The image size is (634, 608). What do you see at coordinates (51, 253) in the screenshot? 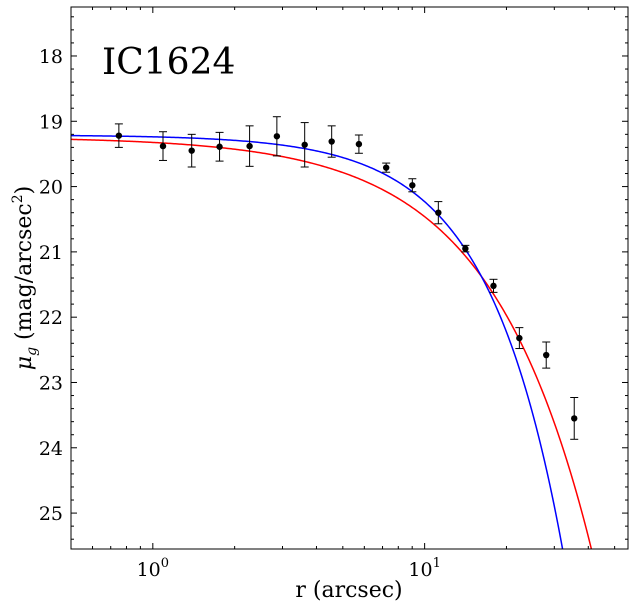
I see `y-tick-label: 21` at bounding box center [51, 253].